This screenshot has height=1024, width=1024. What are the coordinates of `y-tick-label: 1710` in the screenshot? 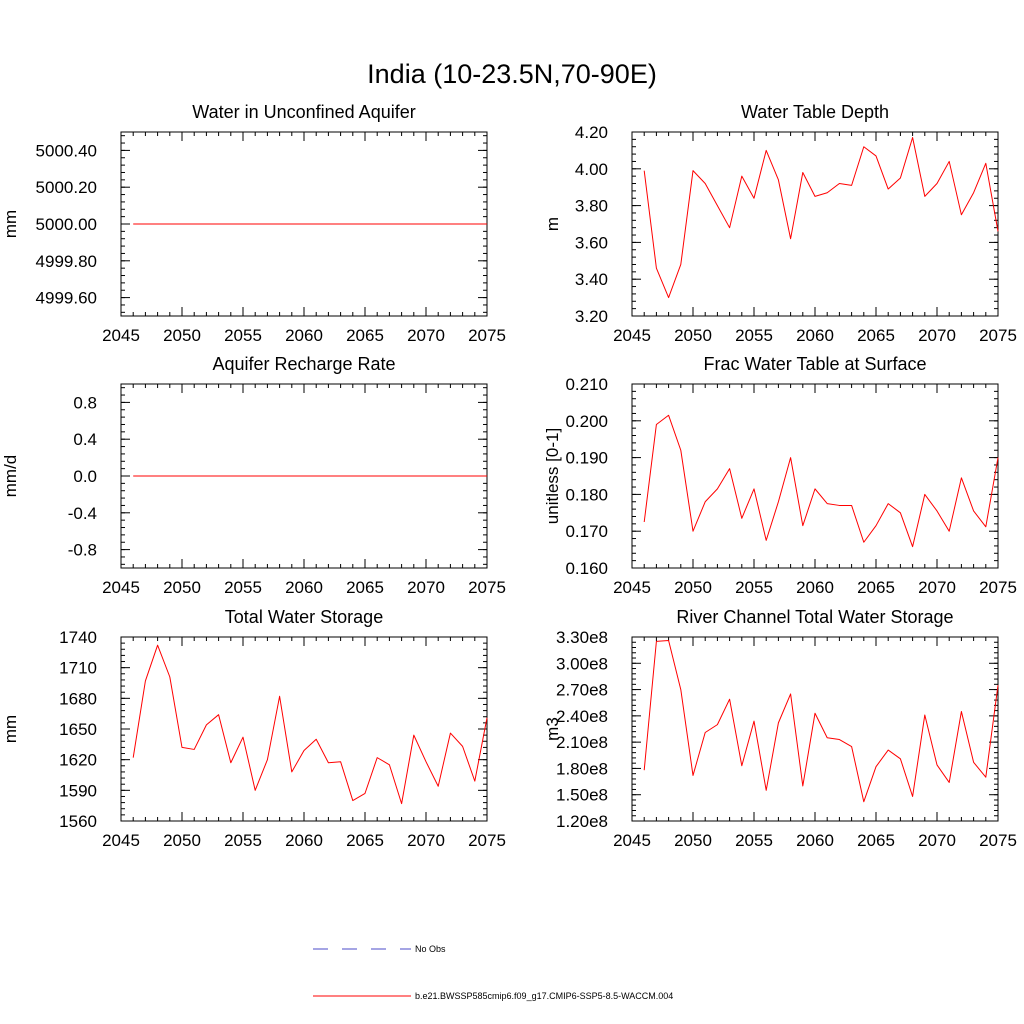 It's located at (78, 668).